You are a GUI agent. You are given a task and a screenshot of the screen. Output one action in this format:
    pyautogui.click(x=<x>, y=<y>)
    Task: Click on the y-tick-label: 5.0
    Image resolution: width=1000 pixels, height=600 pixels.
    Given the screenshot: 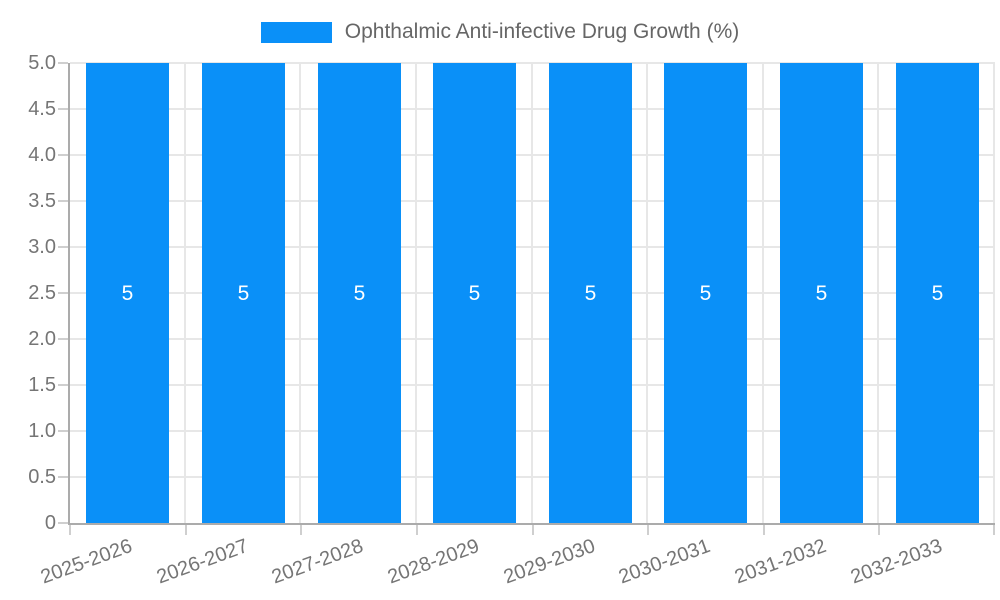 What is the action you would take?
    pyautogui.click(x=42, y=63)
    